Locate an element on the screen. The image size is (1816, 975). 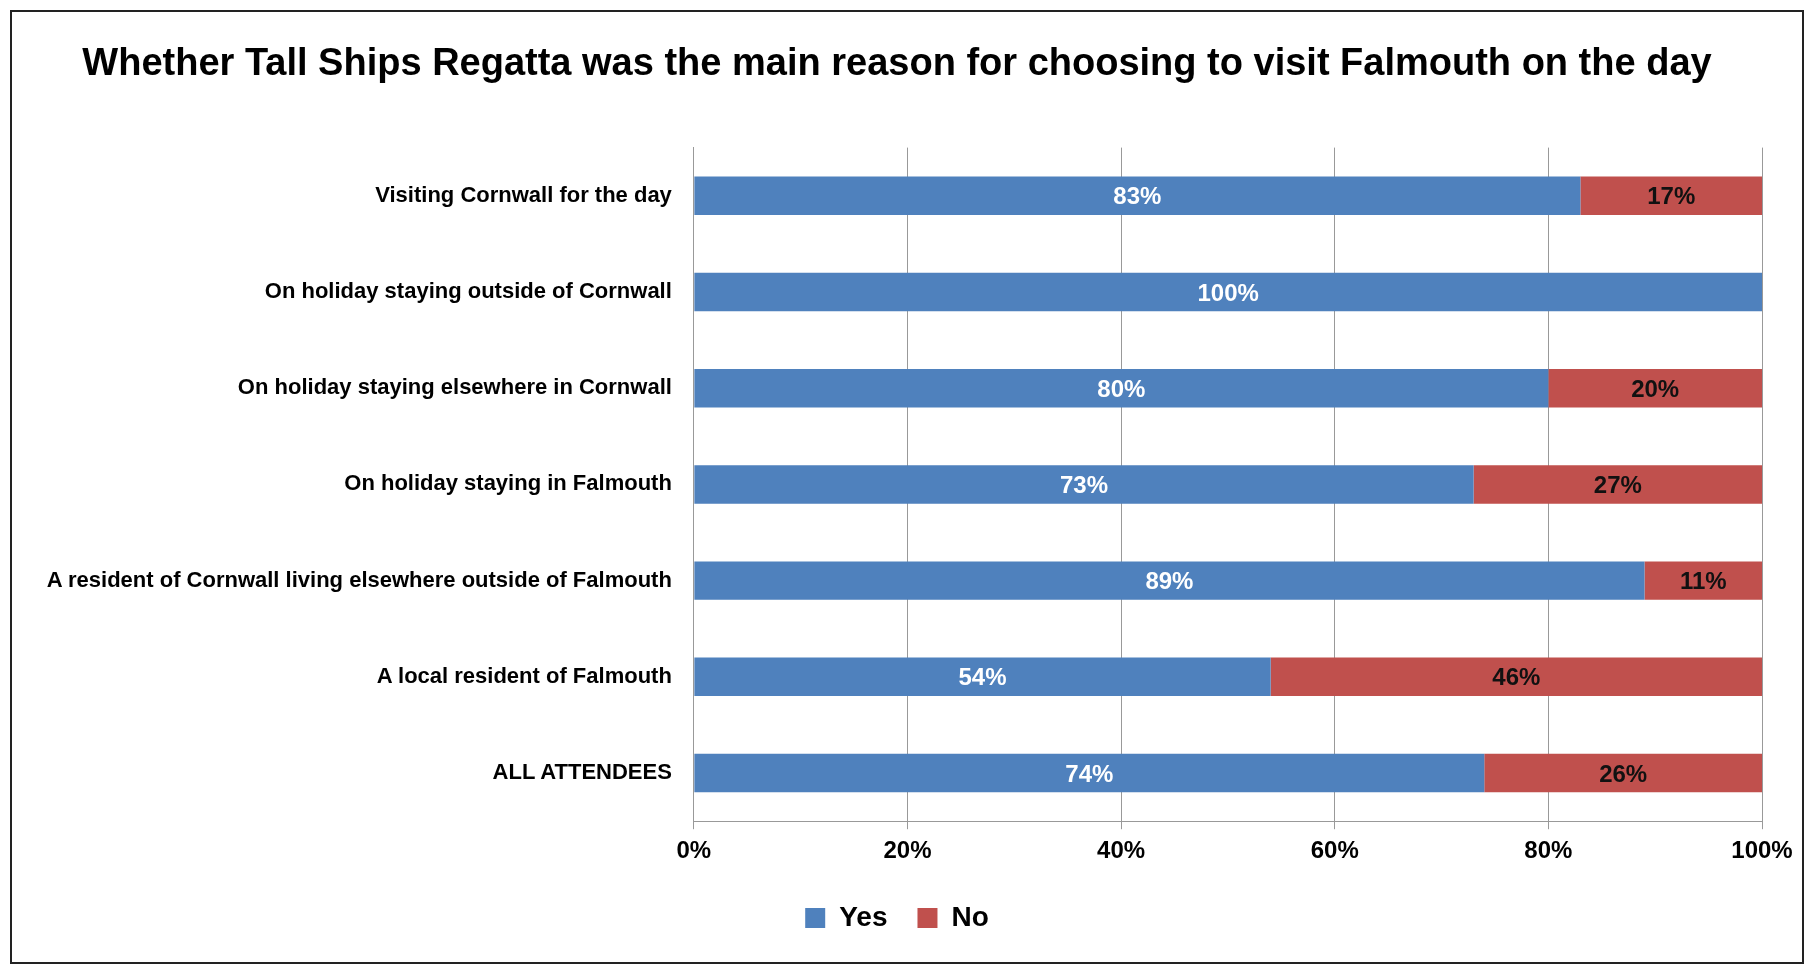
data-label: 83% is located at coordinates (1137, 196).